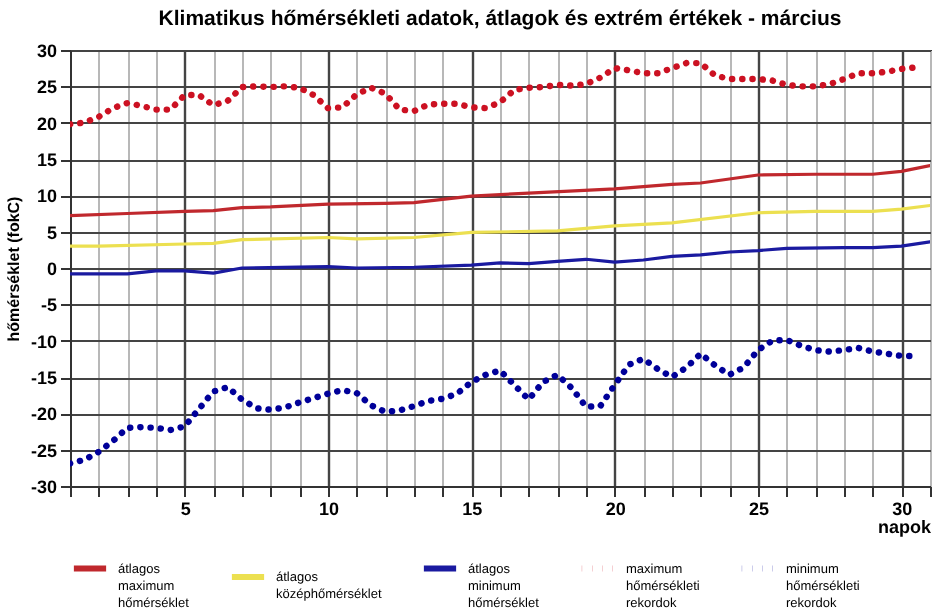  I want to click on x-tick-label: 30, so click(902, 509).